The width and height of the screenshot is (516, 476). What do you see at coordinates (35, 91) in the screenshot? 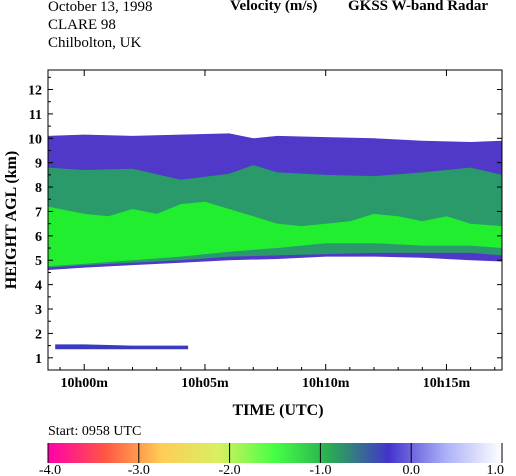
I see `y-tick-label: 12` at bounding box center [35, 91].